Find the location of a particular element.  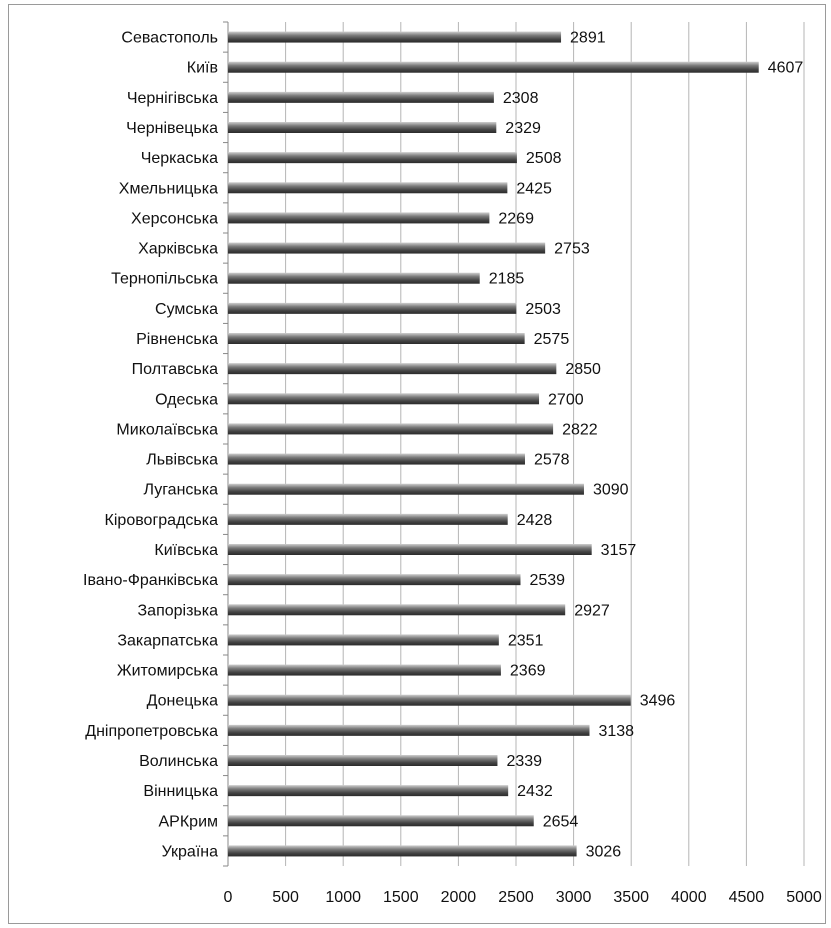

axes is located at coordinates (226, 444).